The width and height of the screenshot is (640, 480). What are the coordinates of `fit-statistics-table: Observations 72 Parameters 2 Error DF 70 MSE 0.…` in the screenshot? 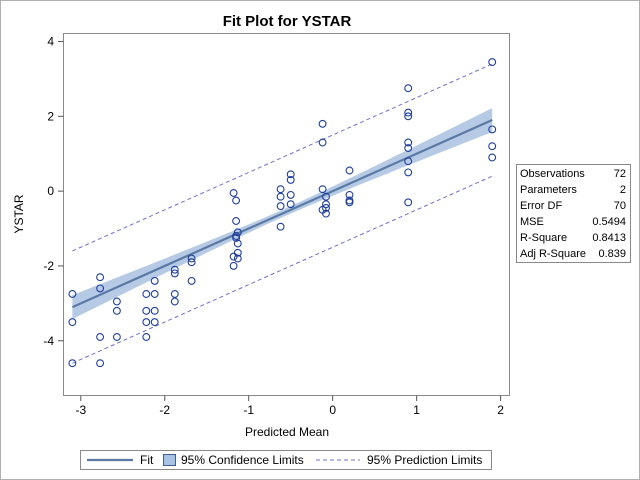 It's located at (573, 213).